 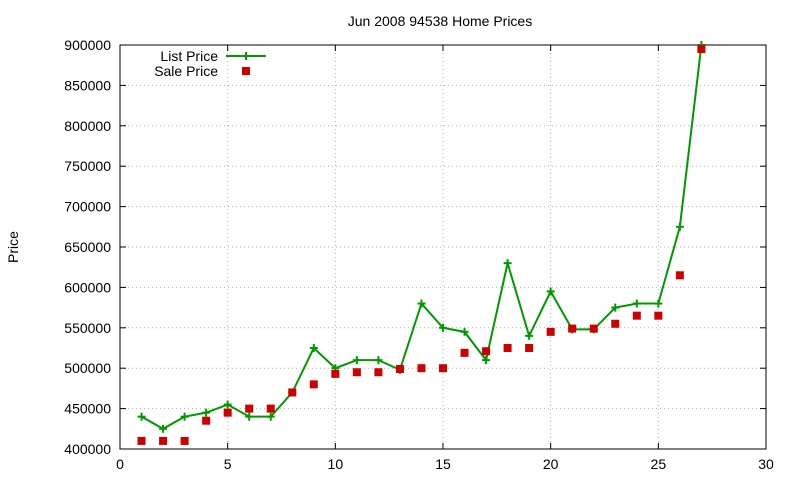 What do you see at coordinates (87, 449) in the screenshot?
I see `y-tick-label: 400000` at bounding box center [87, 449].